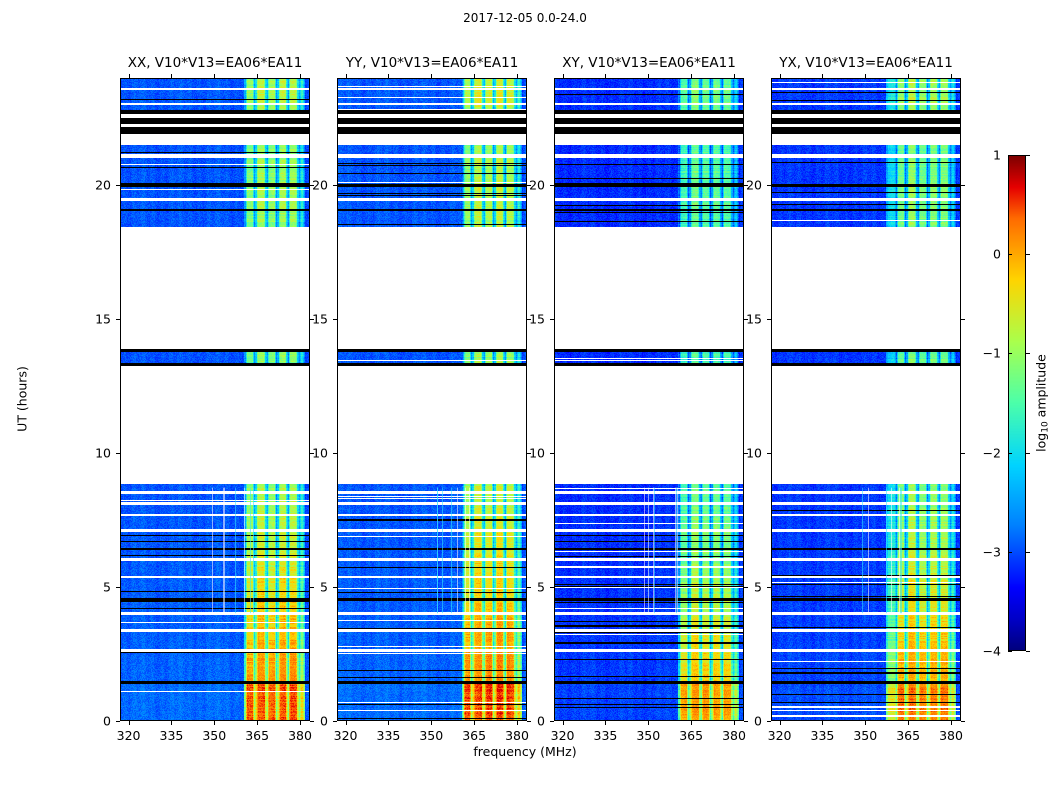 The image size is (1050, 800). What do you see at coordinates (1045, 427) in the screenshot?
I see `colorbar-label-subscript: 10` at bounding box center [1045, 427].